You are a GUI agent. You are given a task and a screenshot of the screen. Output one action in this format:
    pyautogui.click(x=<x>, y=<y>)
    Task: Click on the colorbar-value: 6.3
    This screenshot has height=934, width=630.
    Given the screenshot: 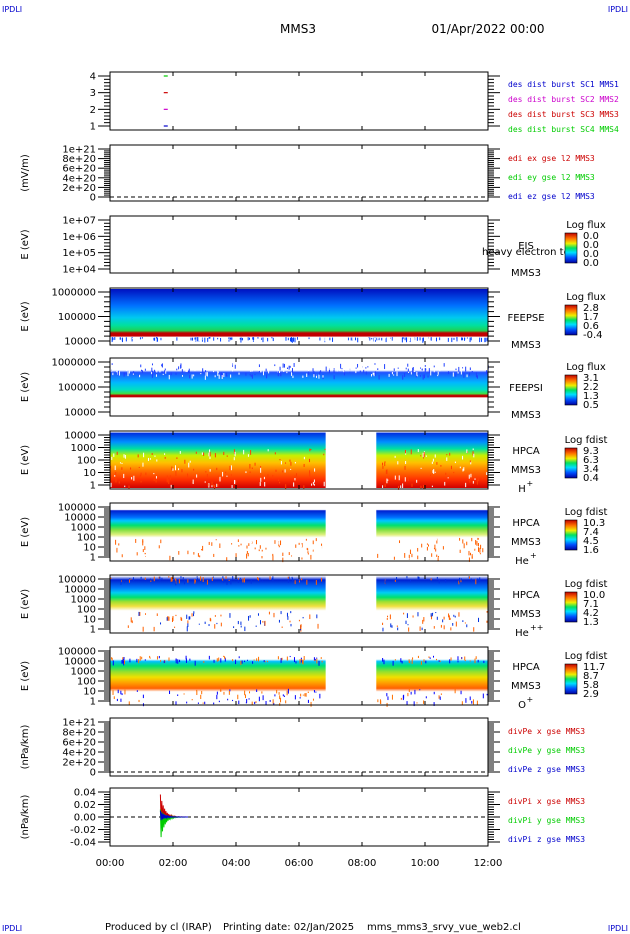 What is the action you would take?
    pyautogui.click(x=591, y=460)
    